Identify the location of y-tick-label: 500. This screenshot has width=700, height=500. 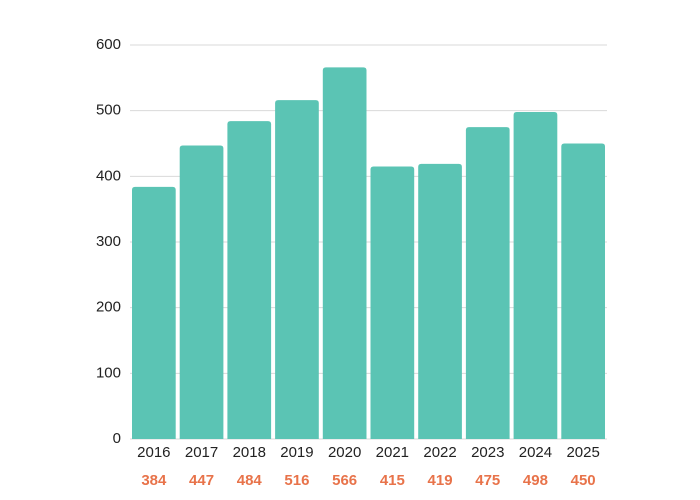
(108, 110).